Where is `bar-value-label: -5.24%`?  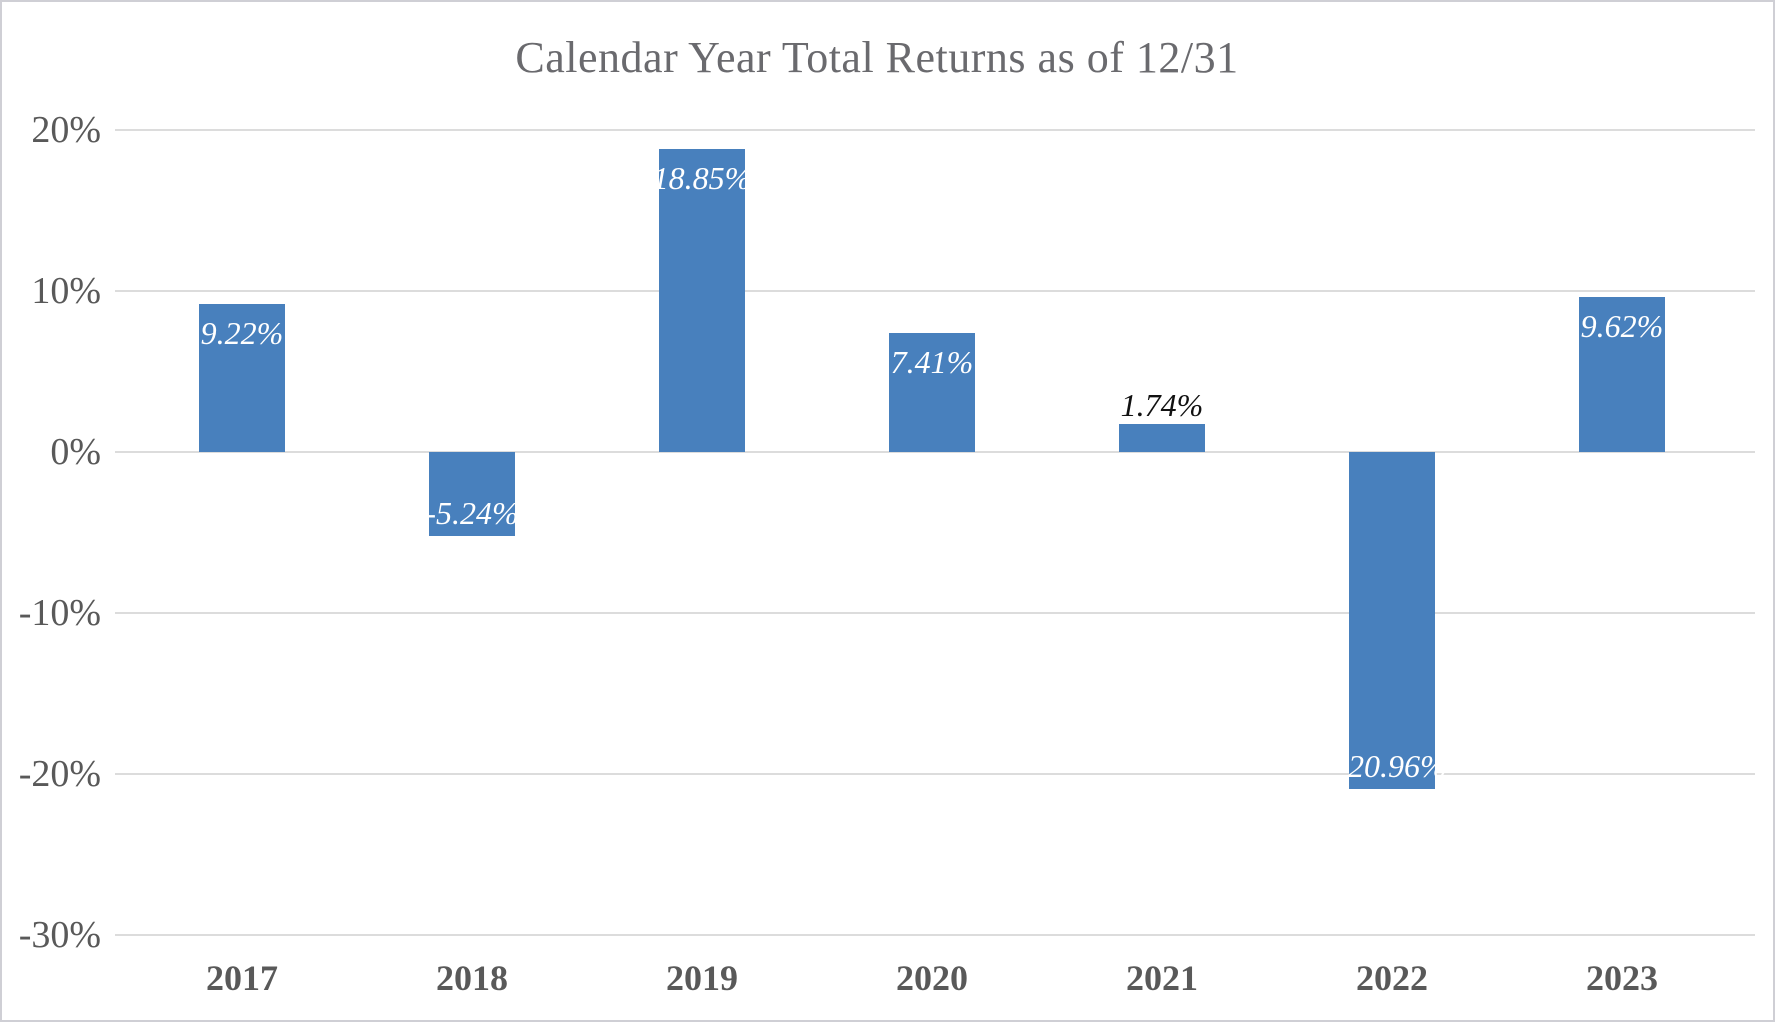 bar-value-label: -5.24% is located at coordinates (472, 513).